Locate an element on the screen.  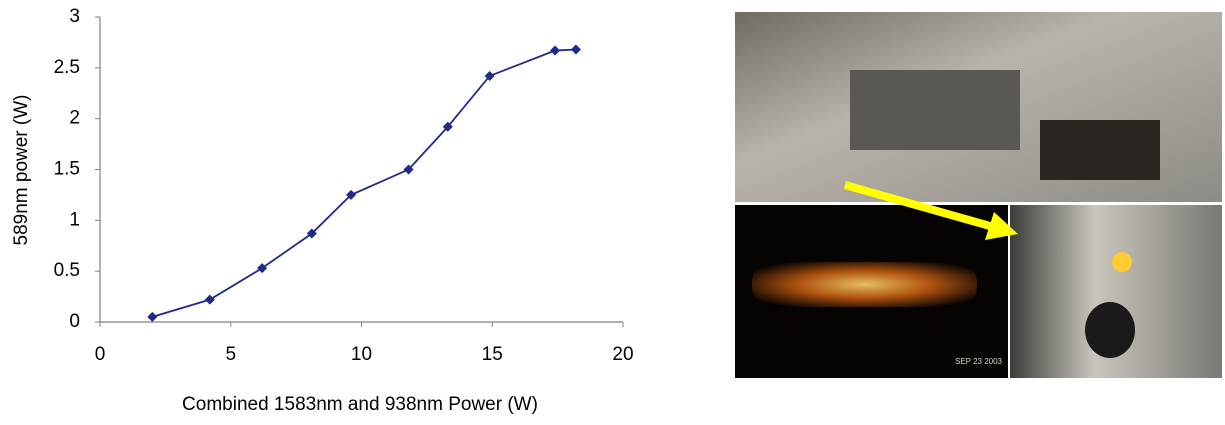
arrow is located at coordinates (917, 205).